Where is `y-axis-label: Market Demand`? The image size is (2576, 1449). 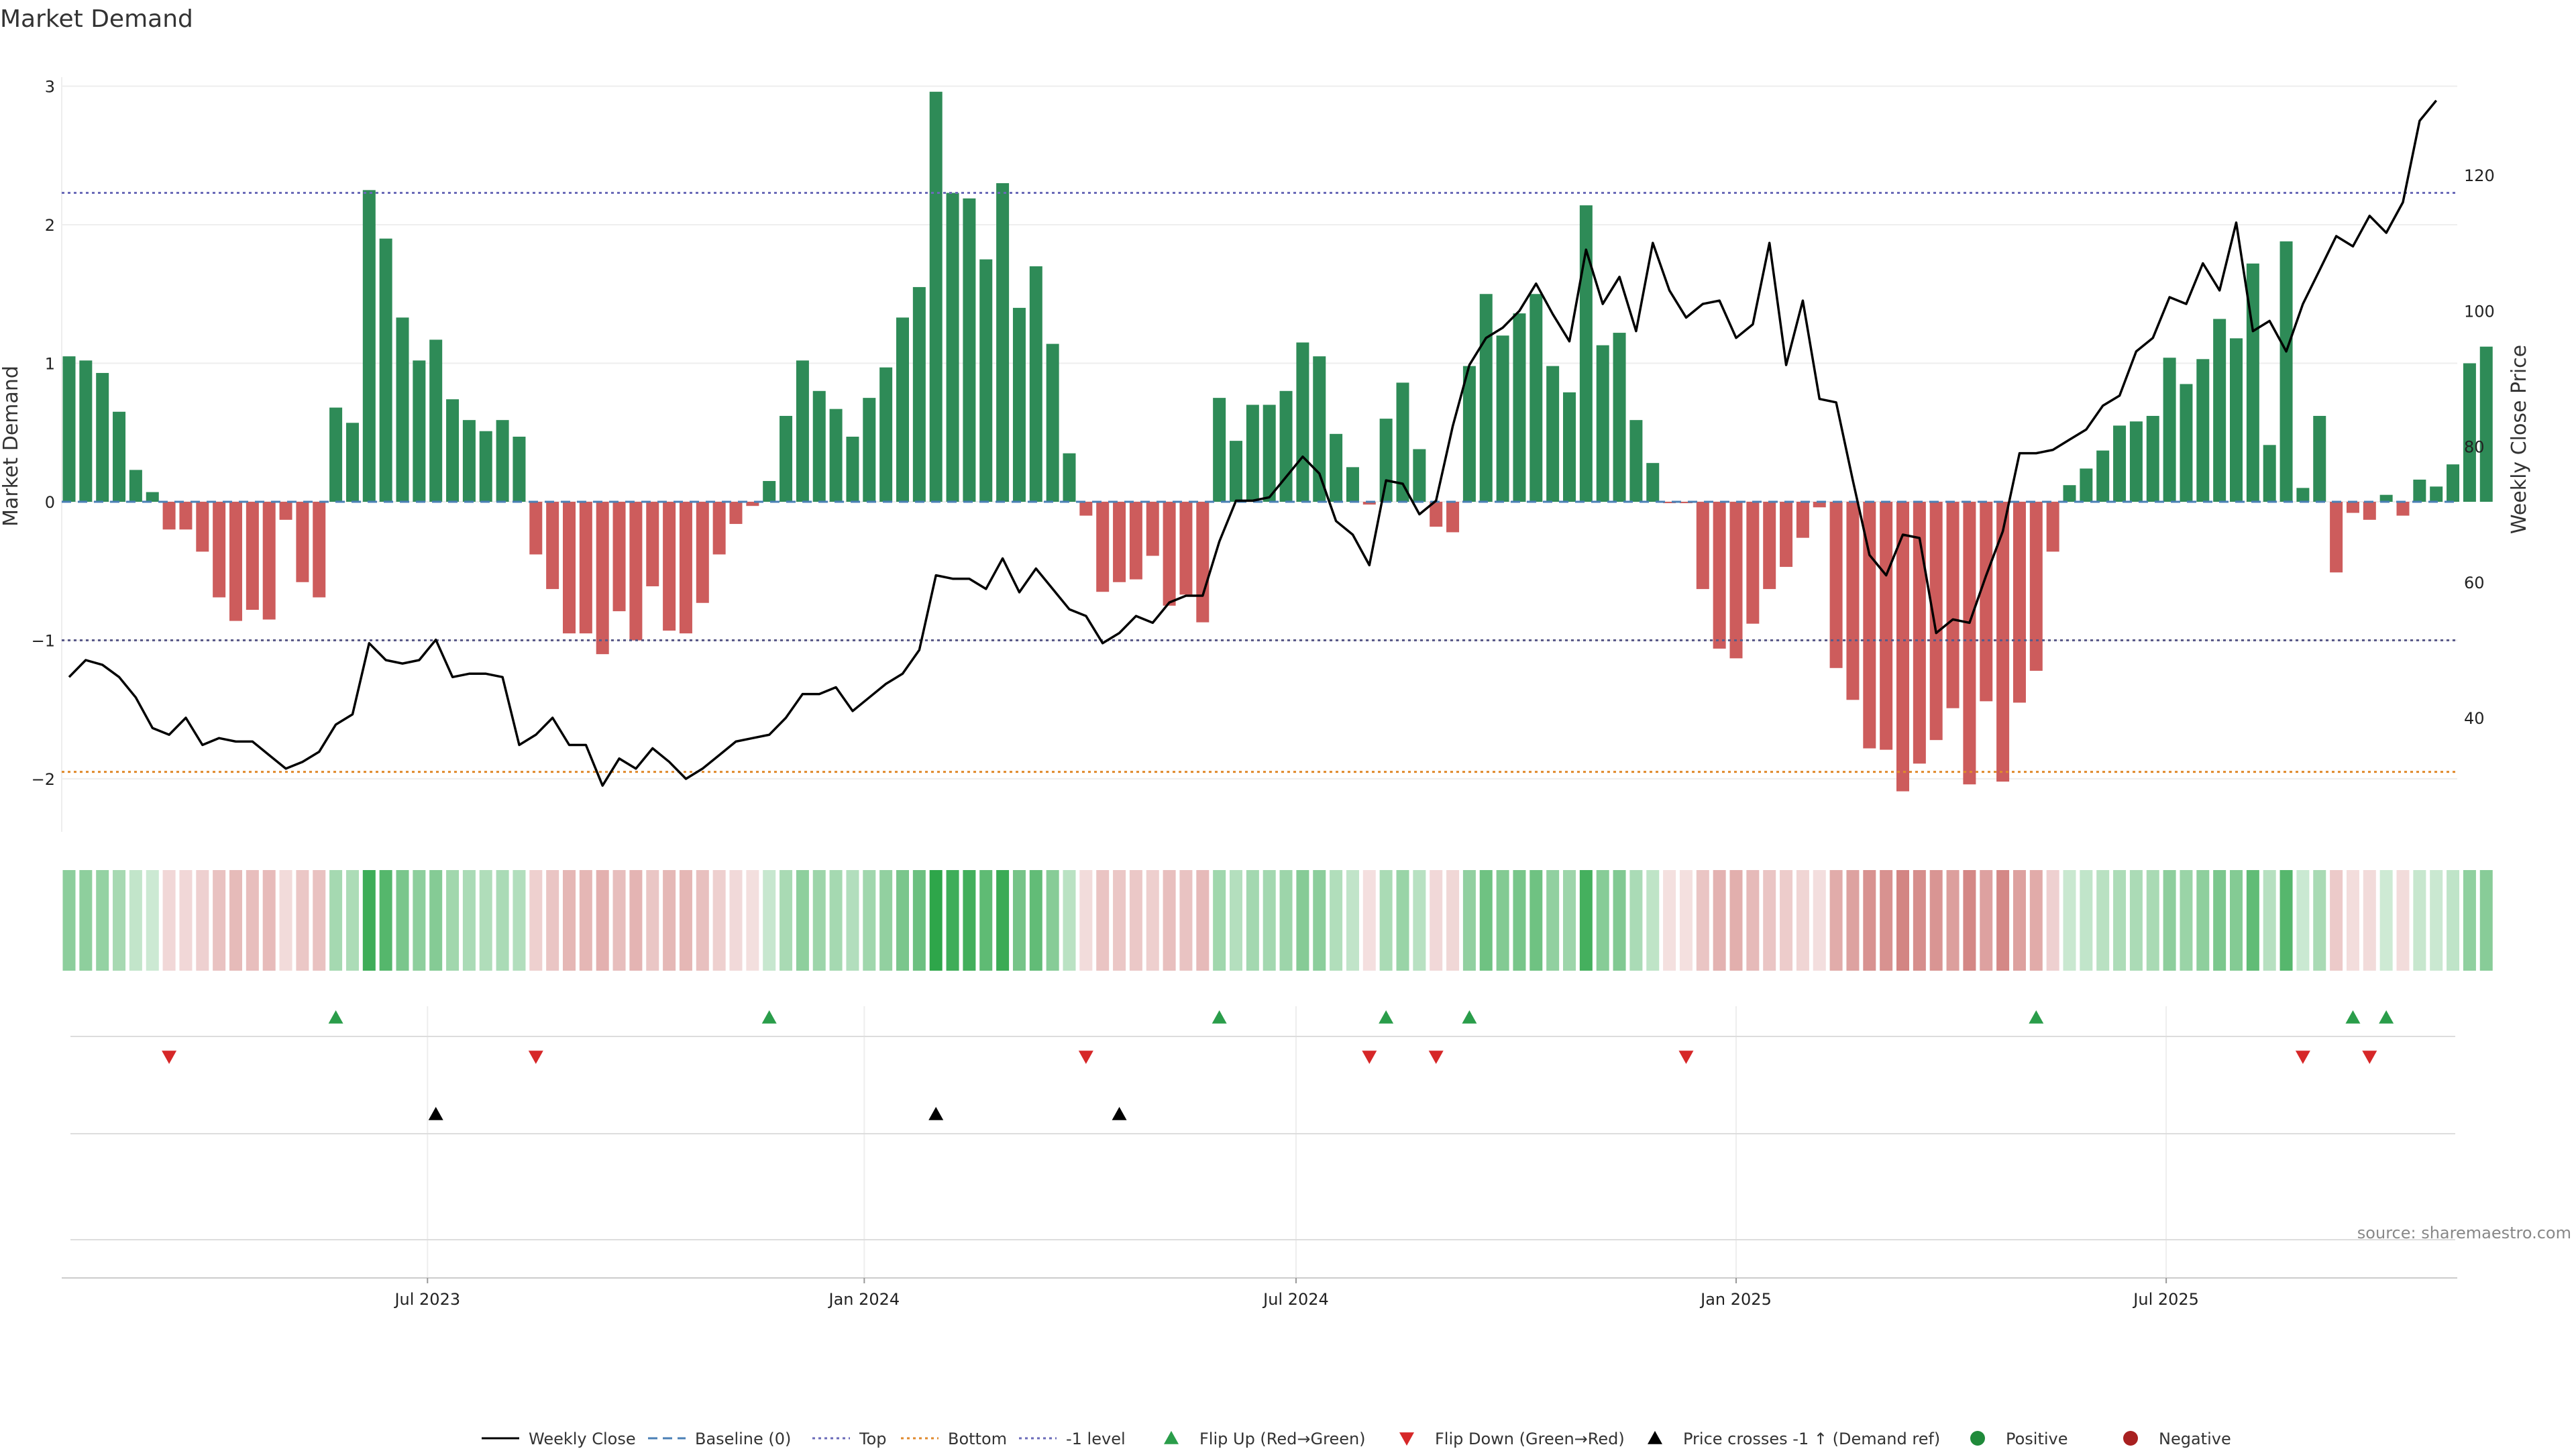 y-axis-label: Market Demand is located at coordinates (11, 446).